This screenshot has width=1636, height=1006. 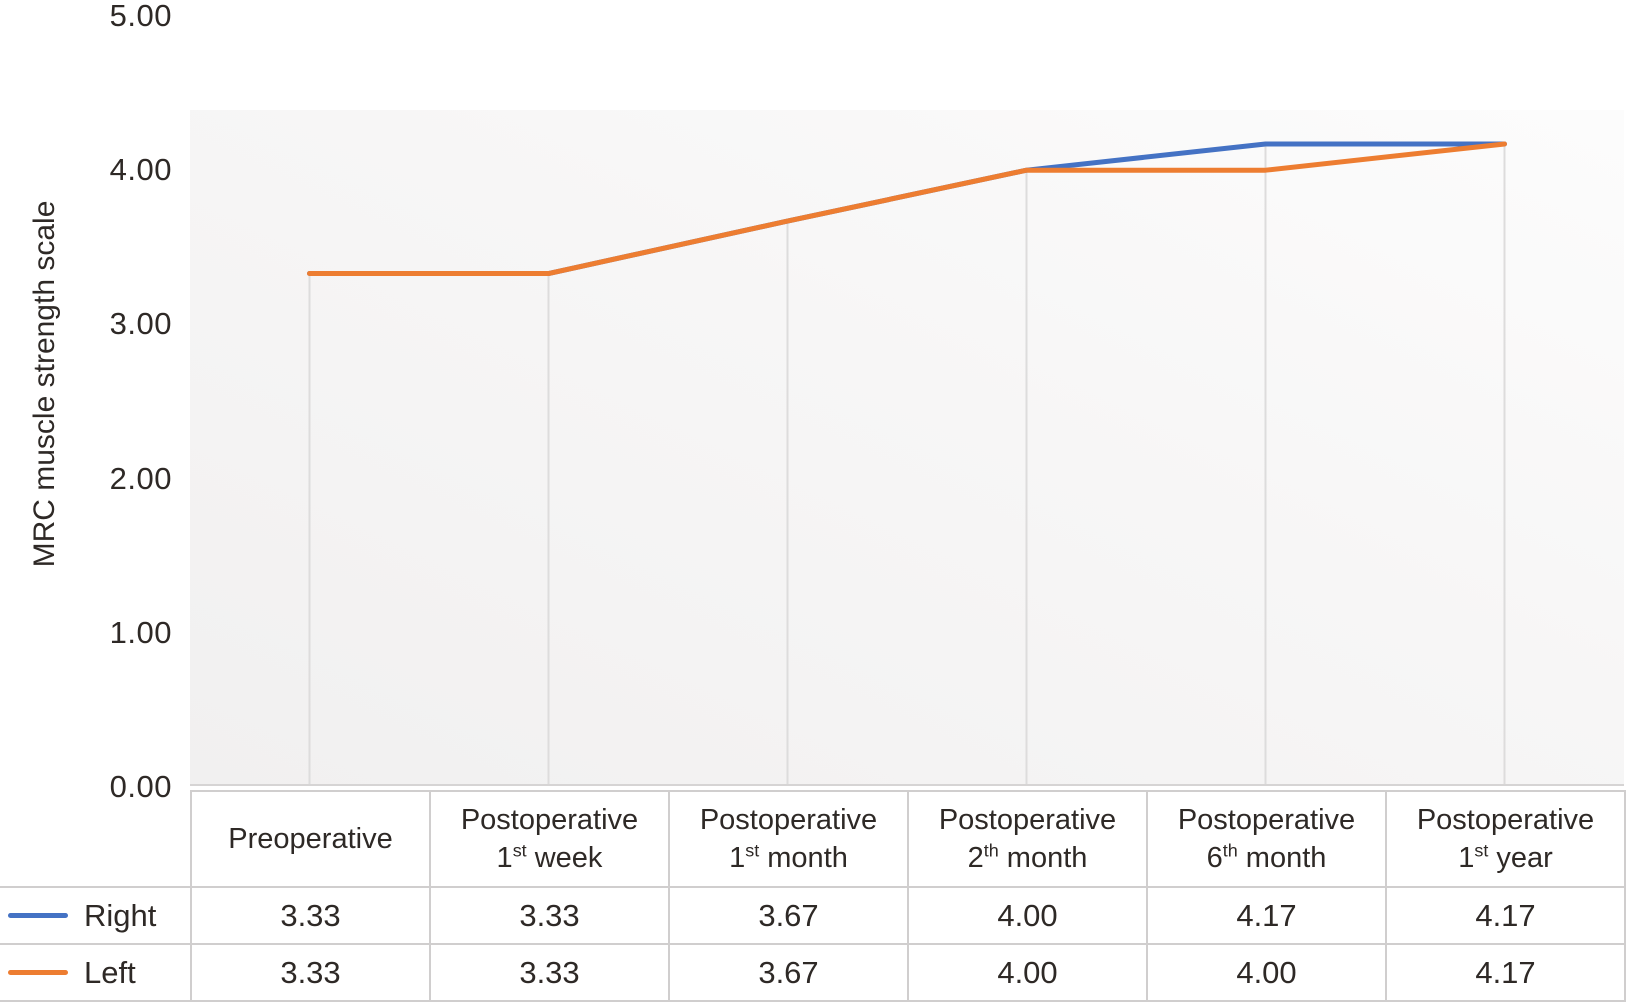 I want to click on table-border-row1-top, so click(x=813, y=887).